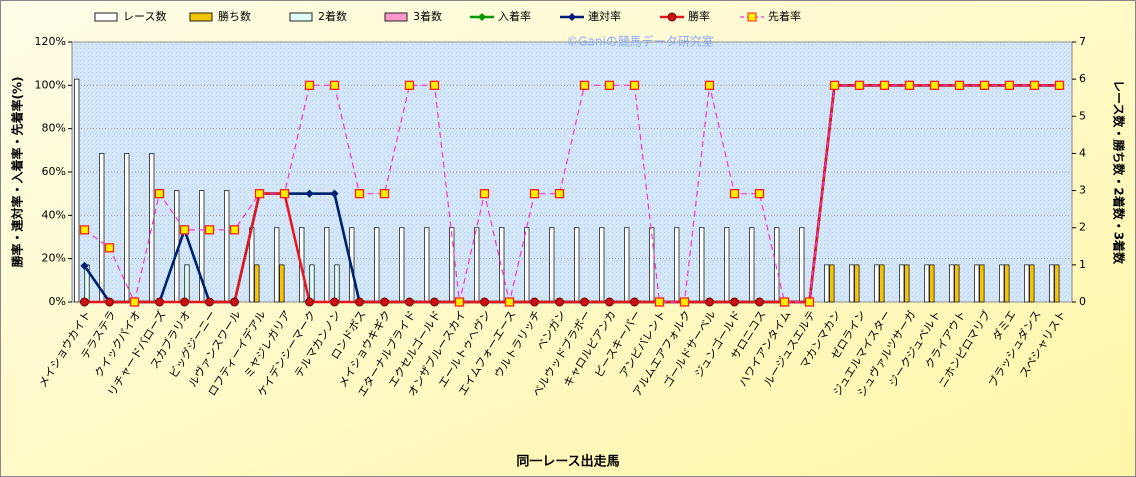 This screenshot has width=1136, height=477. I want to click on y2-axis-title: レース数・勝ち数・2着数・3着数, so click(1119, 172).